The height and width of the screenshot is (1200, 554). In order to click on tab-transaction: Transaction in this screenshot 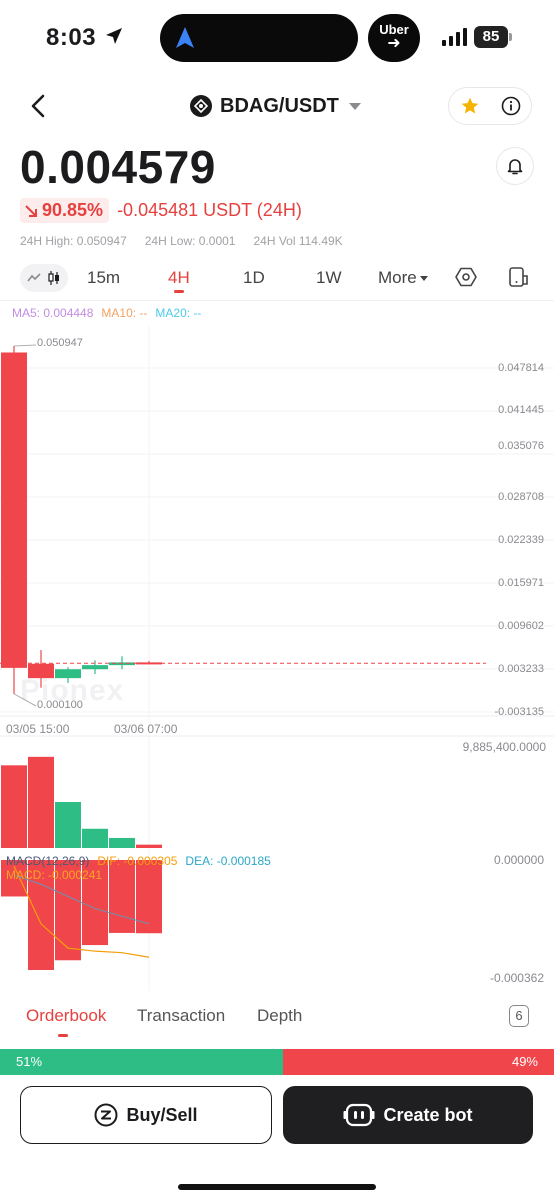, I will do `click(181, 1015)`.